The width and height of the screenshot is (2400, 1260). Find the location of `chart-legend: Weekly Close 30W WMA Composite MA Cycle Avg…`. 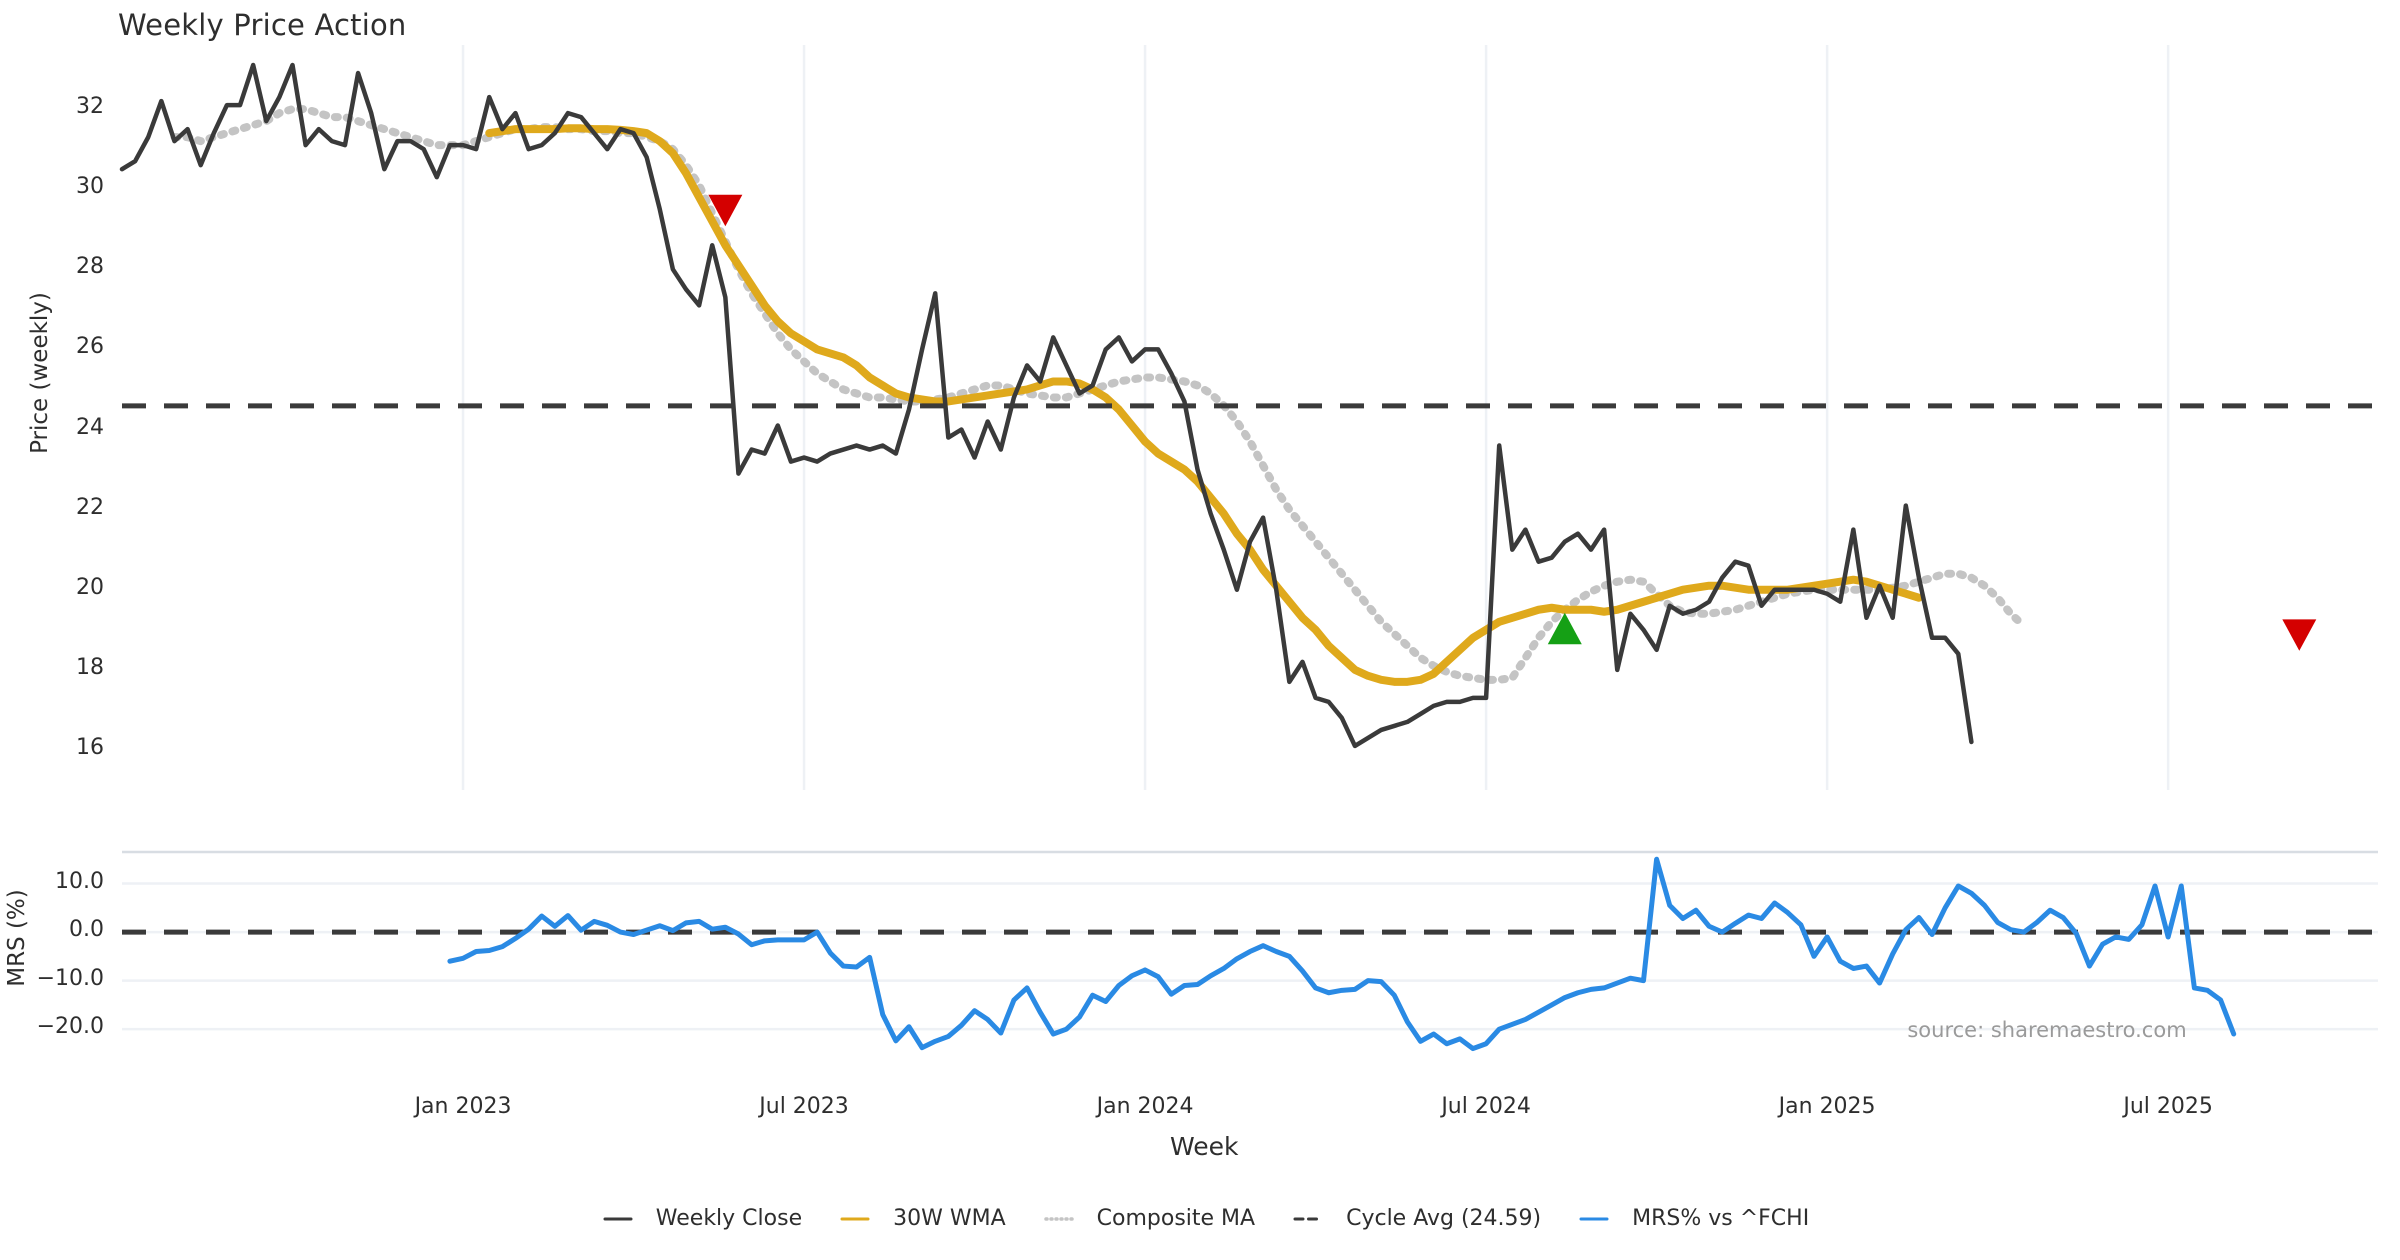

chart-legend: Weekly Close 30W WMA Composite MA Cycle Avg… is located at coordinates (1200, 1218).